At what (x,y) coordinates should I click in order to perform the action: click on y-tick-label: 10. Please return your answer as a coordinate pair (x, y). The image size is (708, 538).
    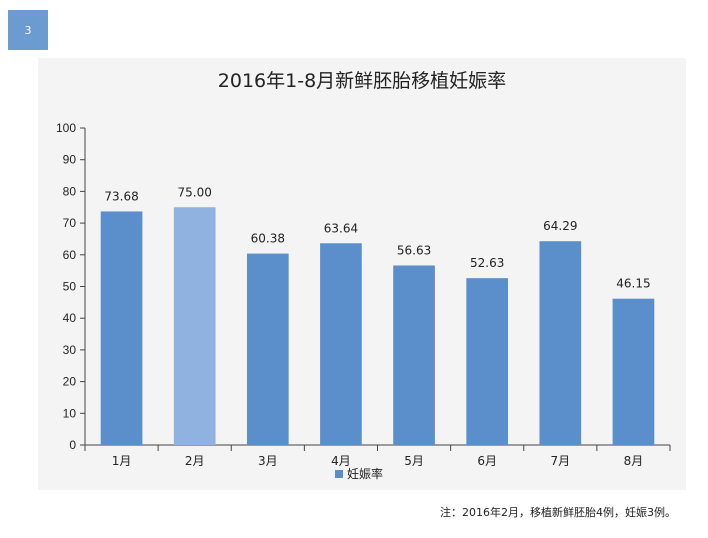
    Looking at the image, I should click on (70, 413).